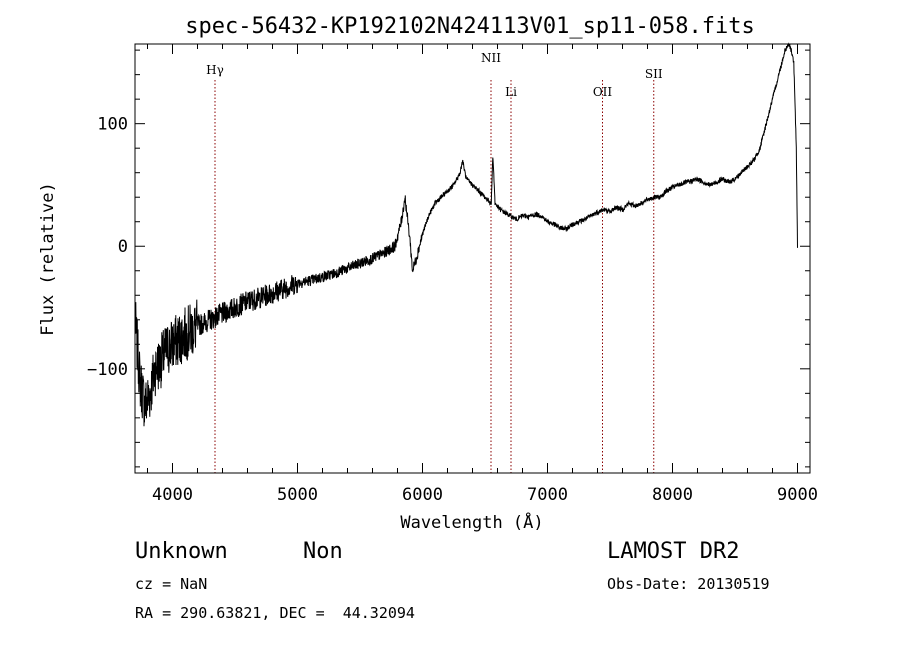 The width and height of the screenshot is (900, 649). I want to click on x-tick-label: 5000, so click(297, 495).